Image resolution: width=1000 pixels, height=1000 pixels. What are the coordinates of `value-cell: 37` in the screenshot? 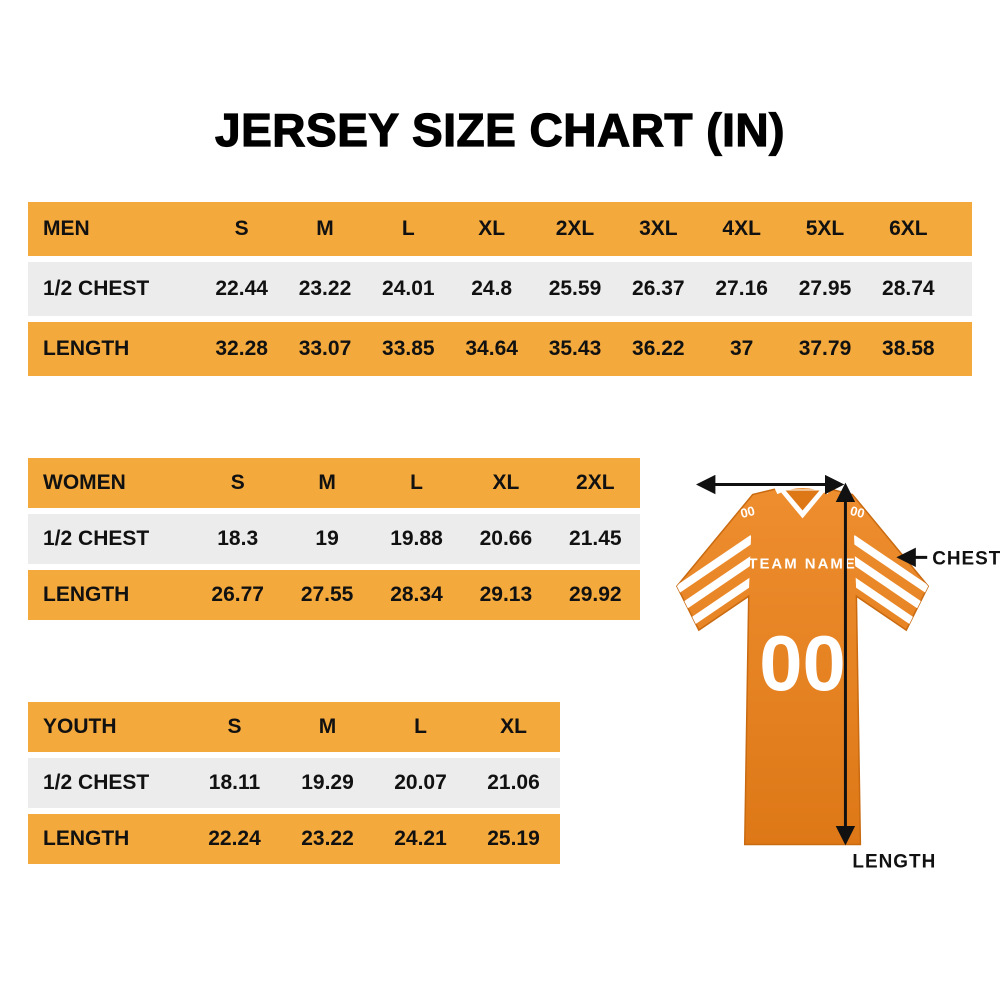 It's located at (741, 348).